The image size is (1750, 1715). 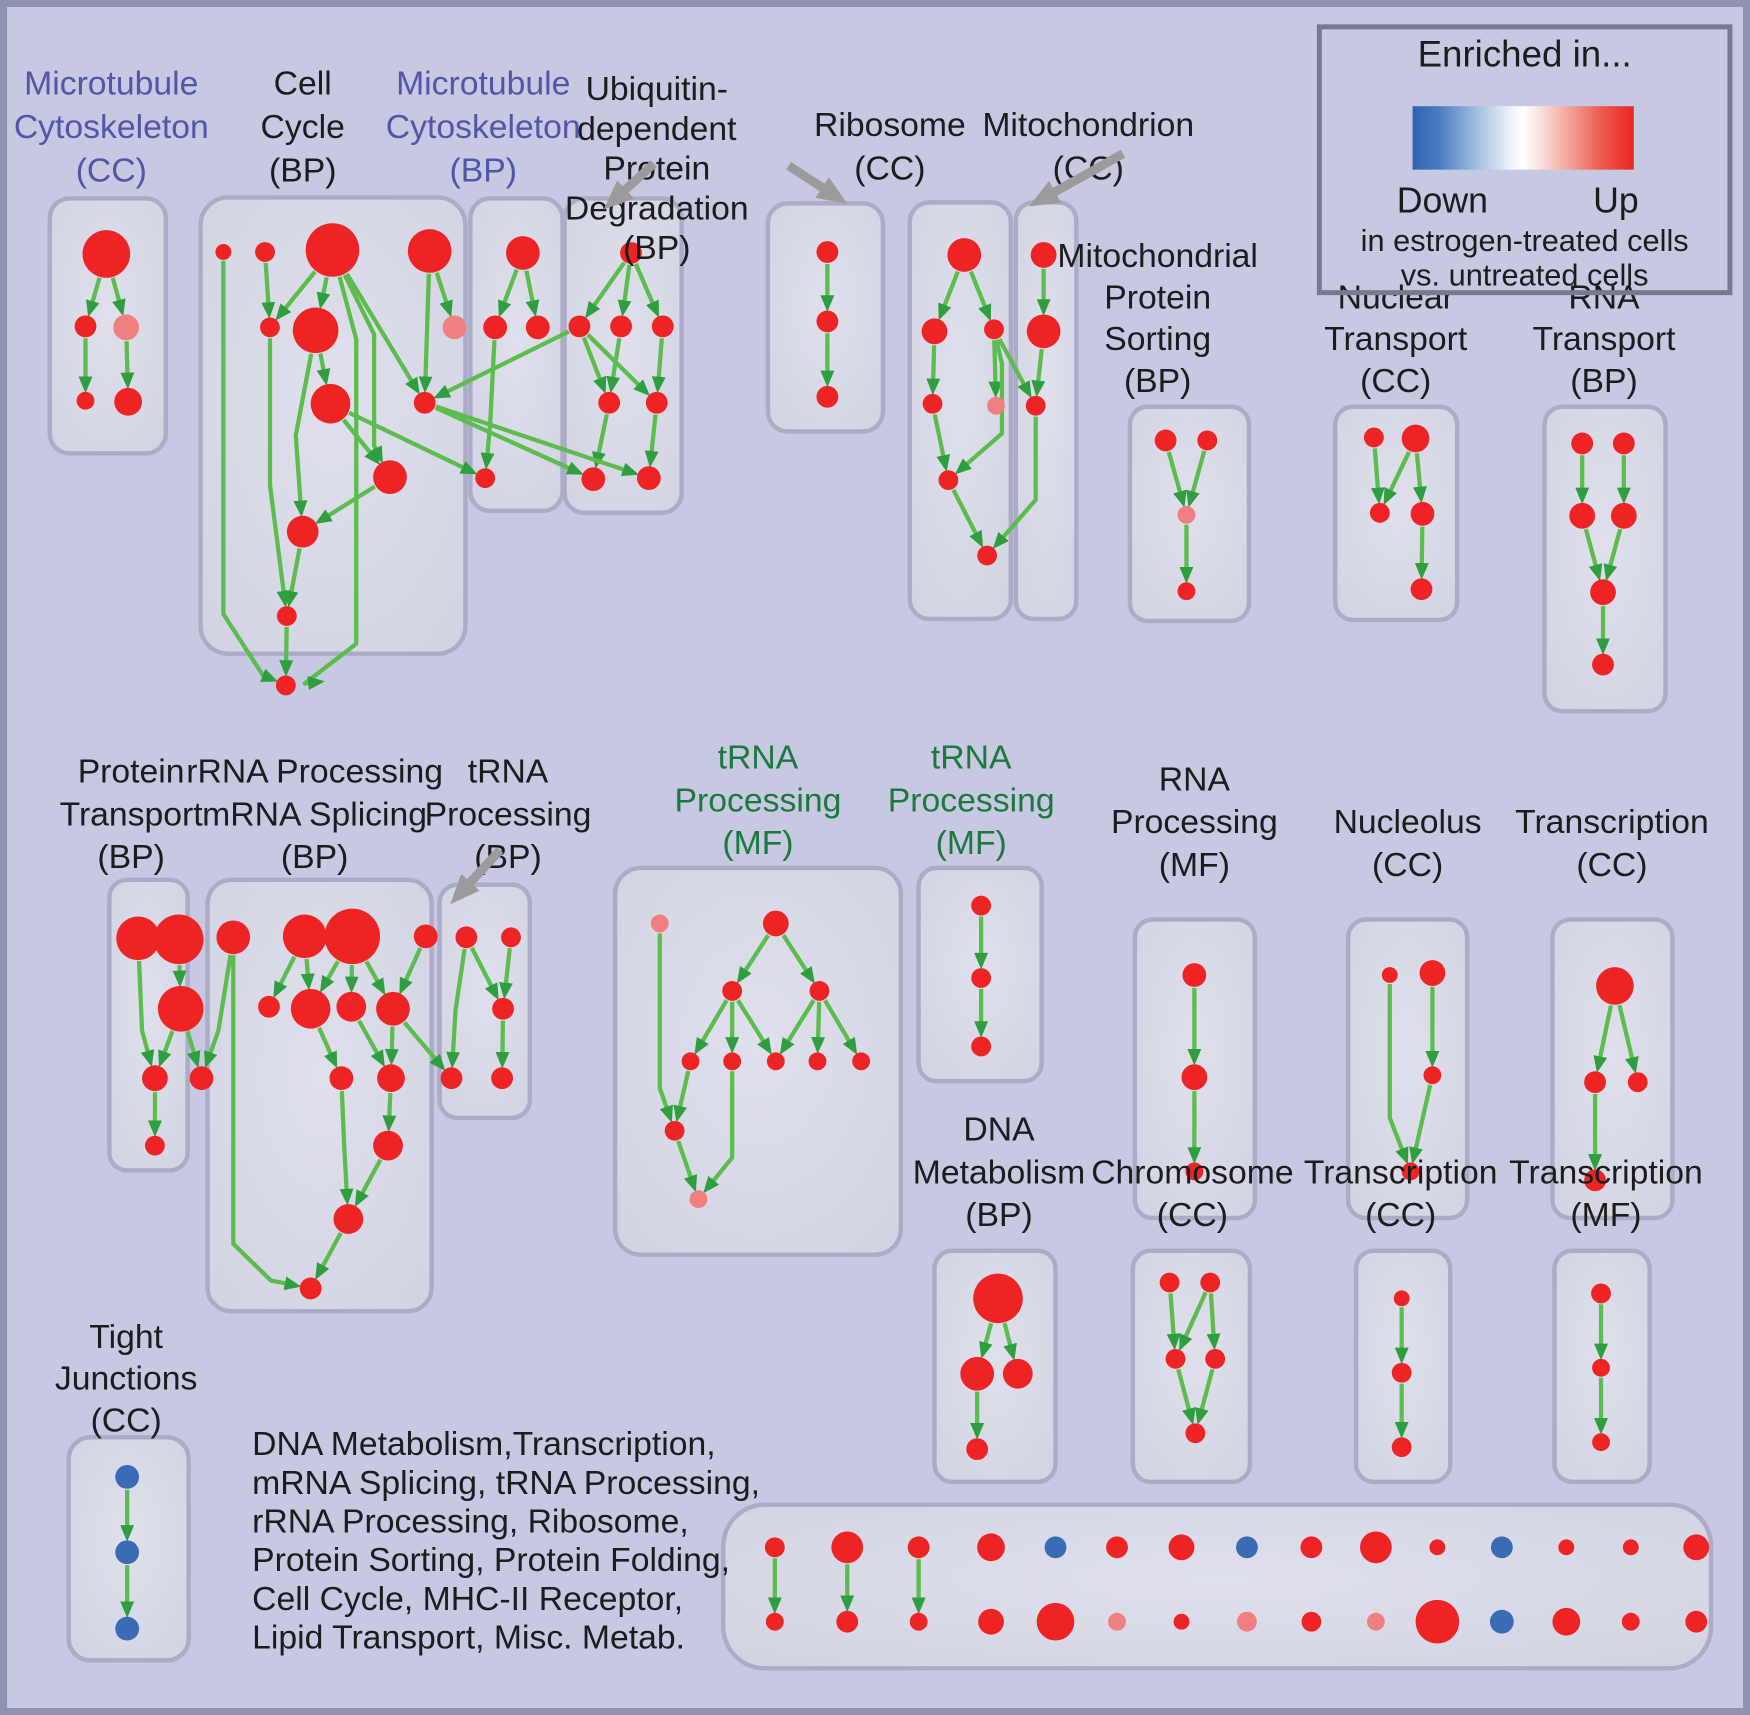 I want to click on cluster-box-tcc1, so click(x=1612, y=1069).